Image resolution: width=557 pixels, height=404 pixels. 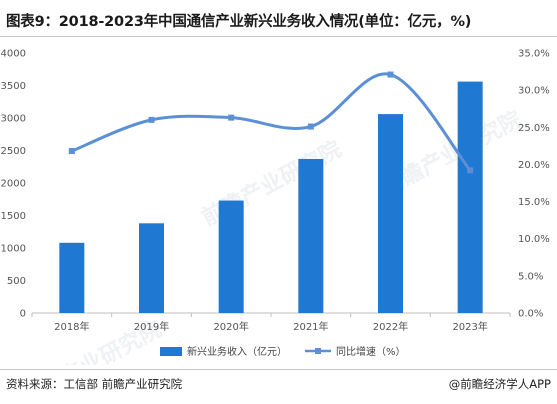 I want to click on y-right-tick-label: 5.0%, so click(x=530, y=276).